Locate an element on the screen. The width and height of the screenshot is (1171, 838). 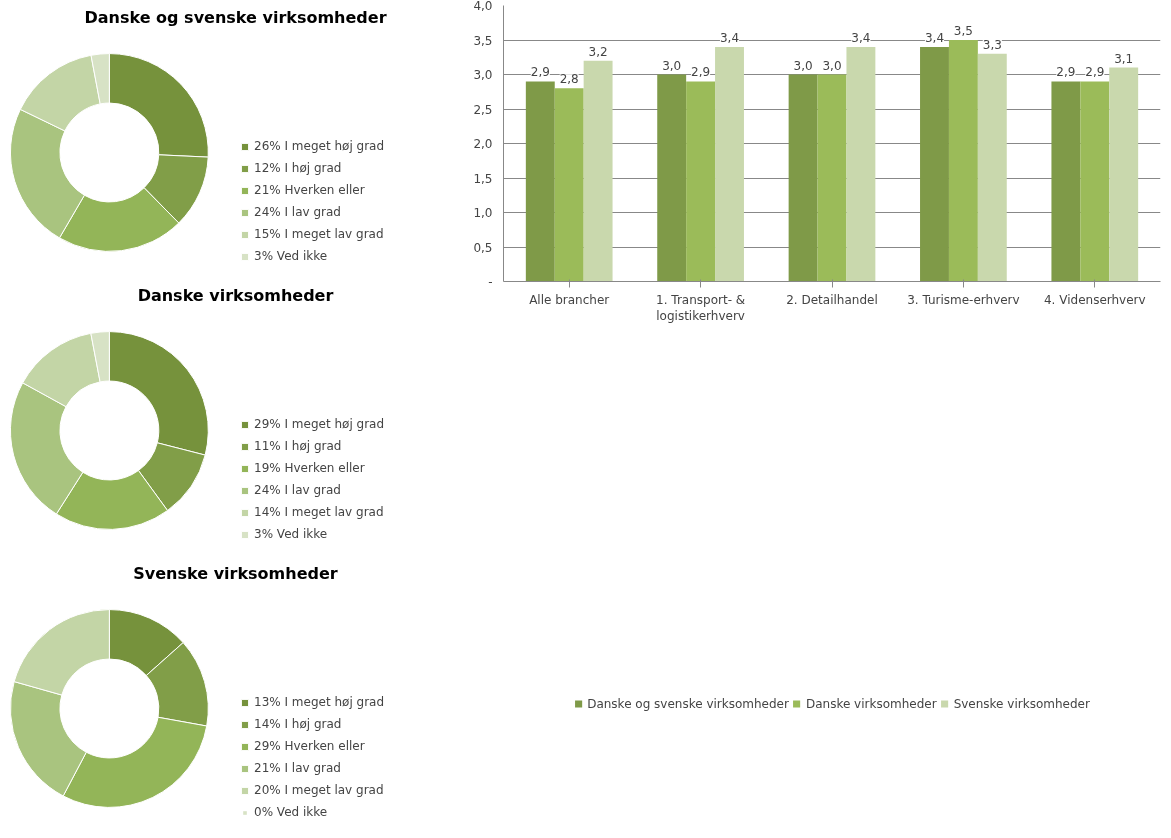
legend-label: 26% I meget høj grad is located at coordinates (319, 146).